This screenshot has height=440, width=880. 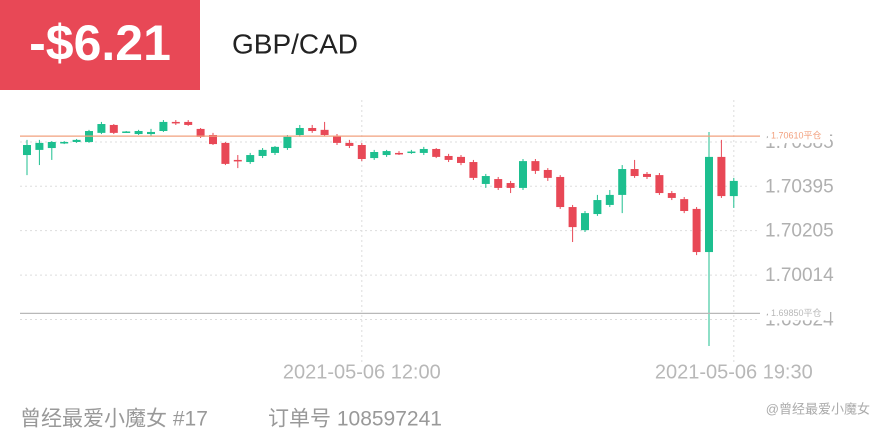 I want to click on pnl-box, so click(x=100, y=45).